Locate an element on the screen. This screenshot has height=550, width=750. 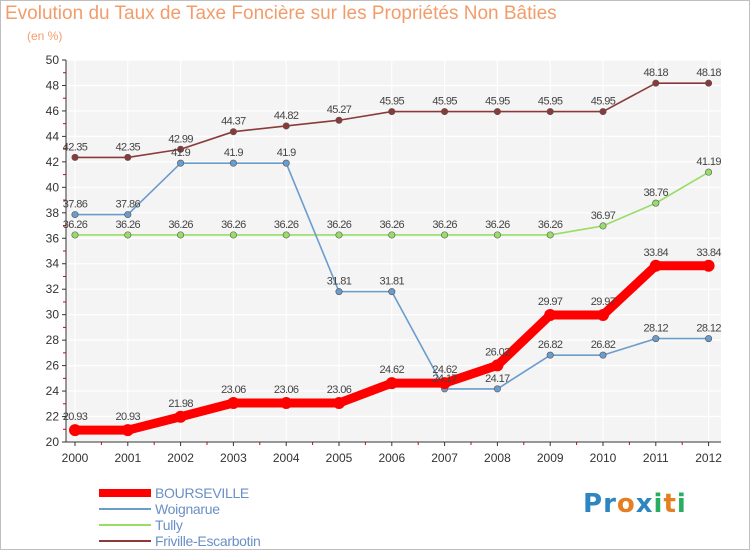
x-tick-label: 2000 is located at coordinates (75, 458).